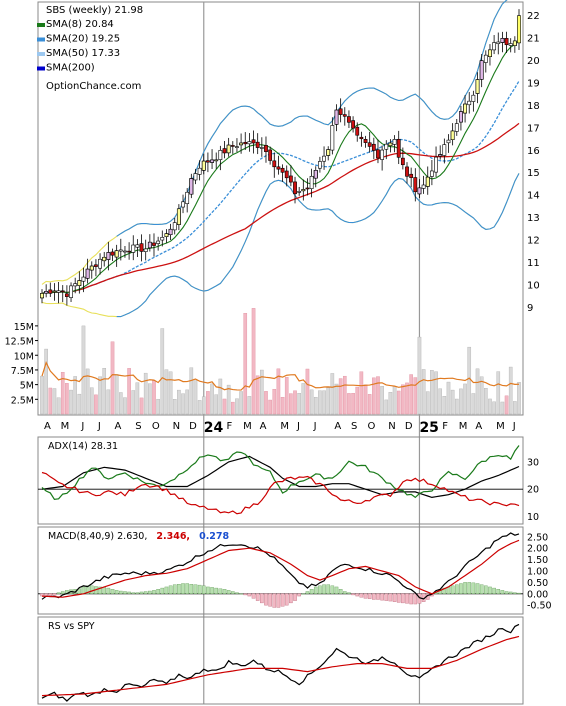  I want to click on indicator-line-macd, so click(280, 566).